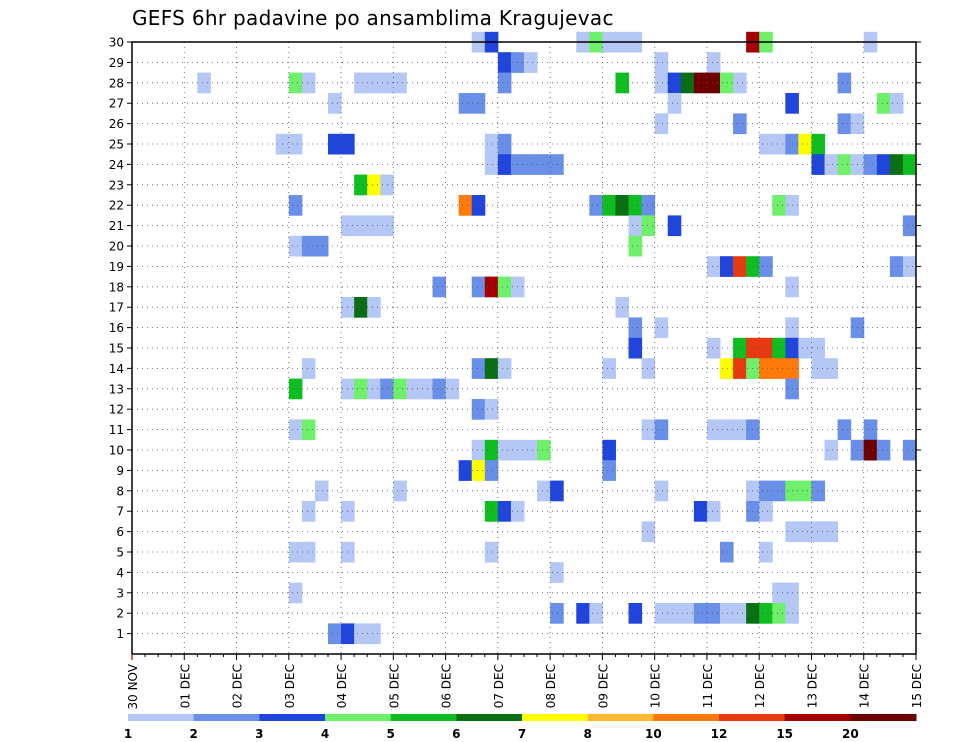 The width and height of the screenshot is (960, 742). What do you see at coordinates (116, 451) in the screenshot?
I see `y-tick-label: 10` at bounding box center [116, 451].